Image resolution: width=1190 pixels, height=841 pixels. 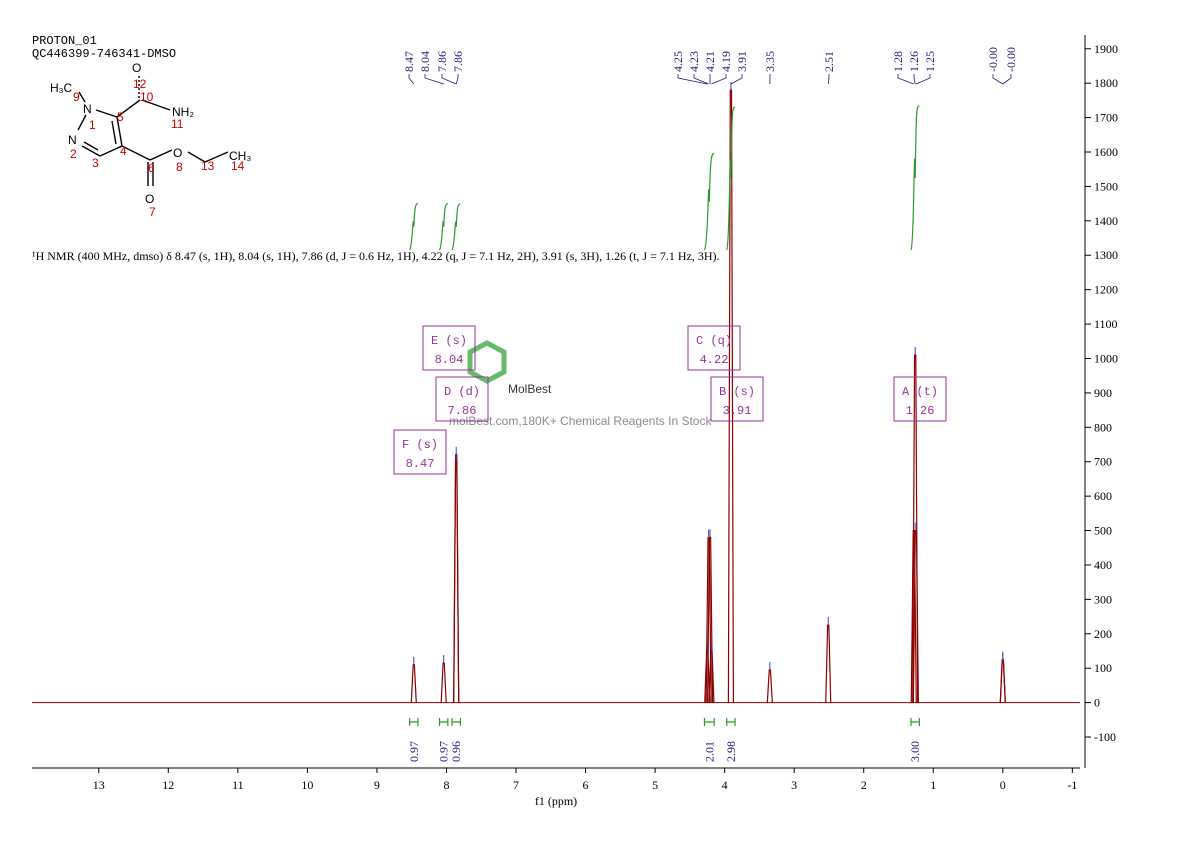 What do you see at coordinates (864, 785) in the screenshot?
I see `x-tick-label: 2` at bounding box center [864, 785].